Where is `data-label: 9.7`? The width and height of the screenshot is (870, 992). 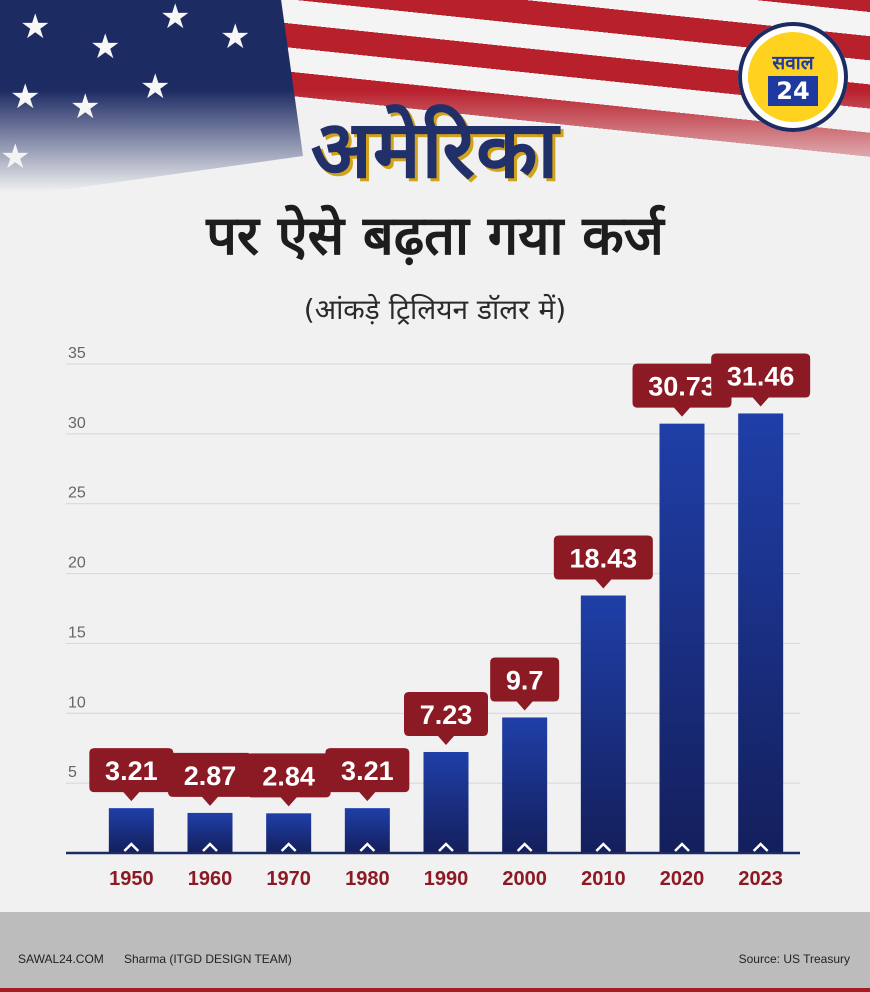
data-label: 9.7 is located at coordinates (525, 680).